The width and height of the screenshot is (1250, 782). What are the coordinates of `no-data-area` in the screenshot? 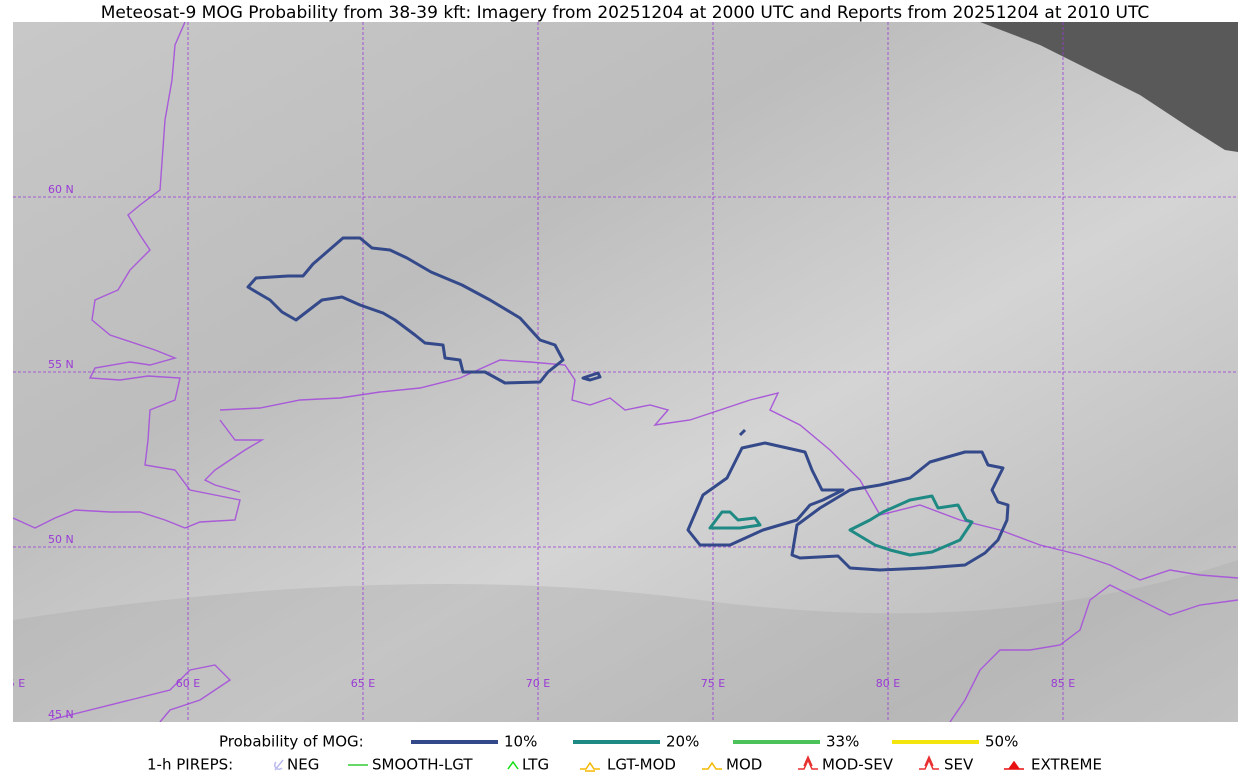 It's located at (1109, 87).